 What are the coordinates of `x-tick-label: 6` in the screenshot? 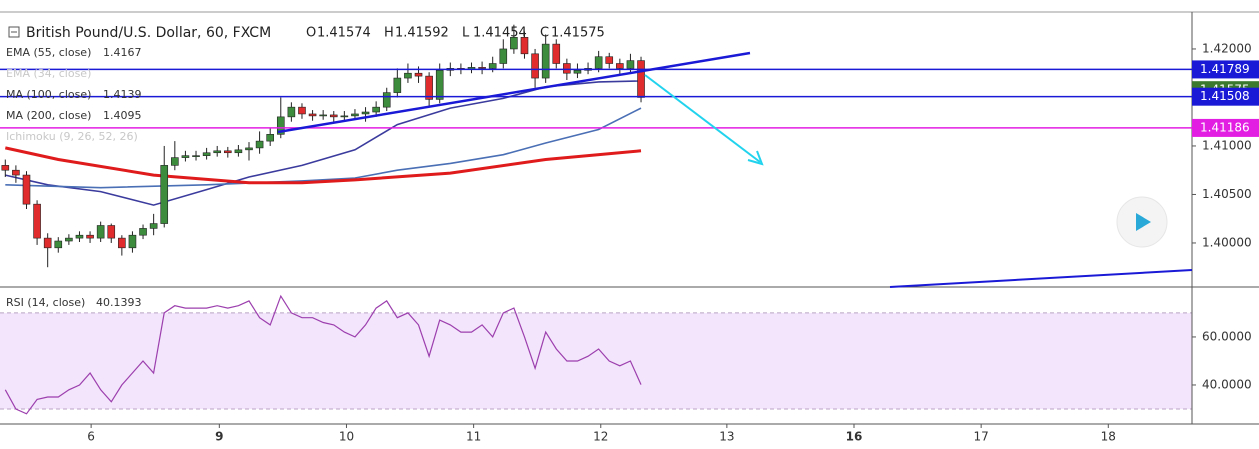 It's located at (91, 437).